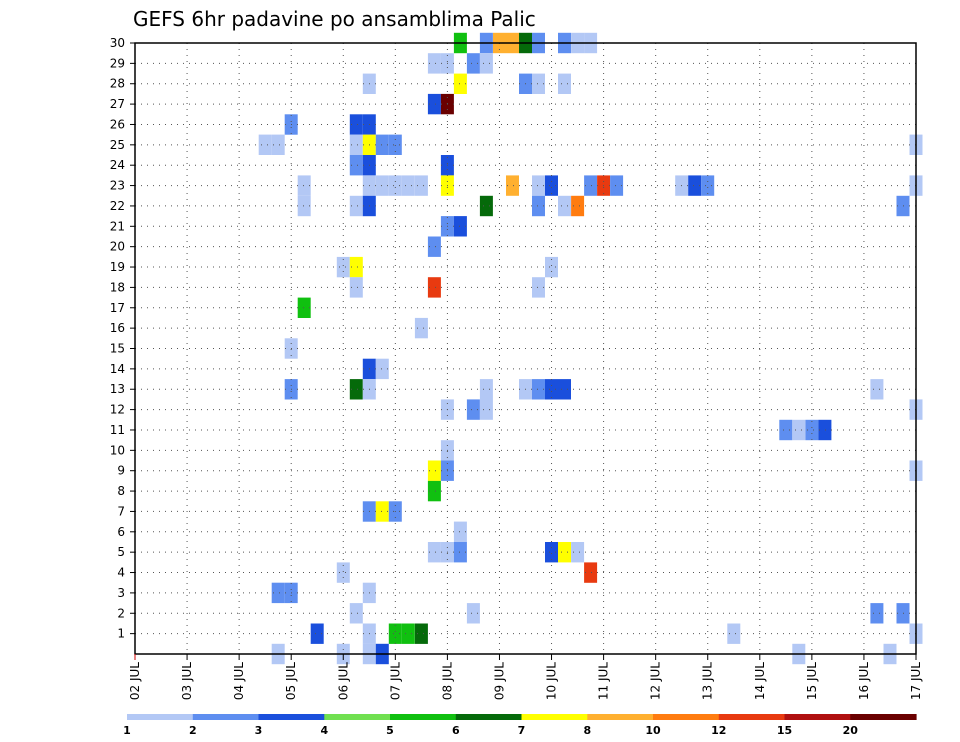  I want to click on legend-label: 15, so click(784, 730).